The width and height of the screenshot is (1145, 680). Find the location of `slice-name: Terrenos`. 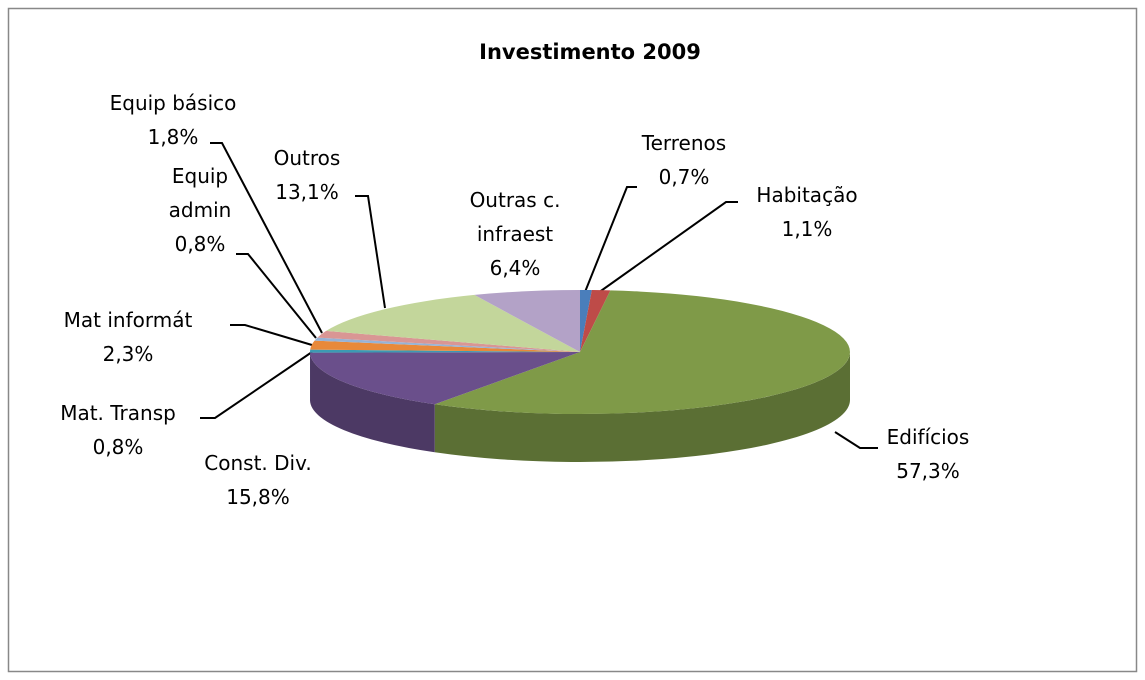

slice-name: Terrenos is located at coordinates (684, 143).